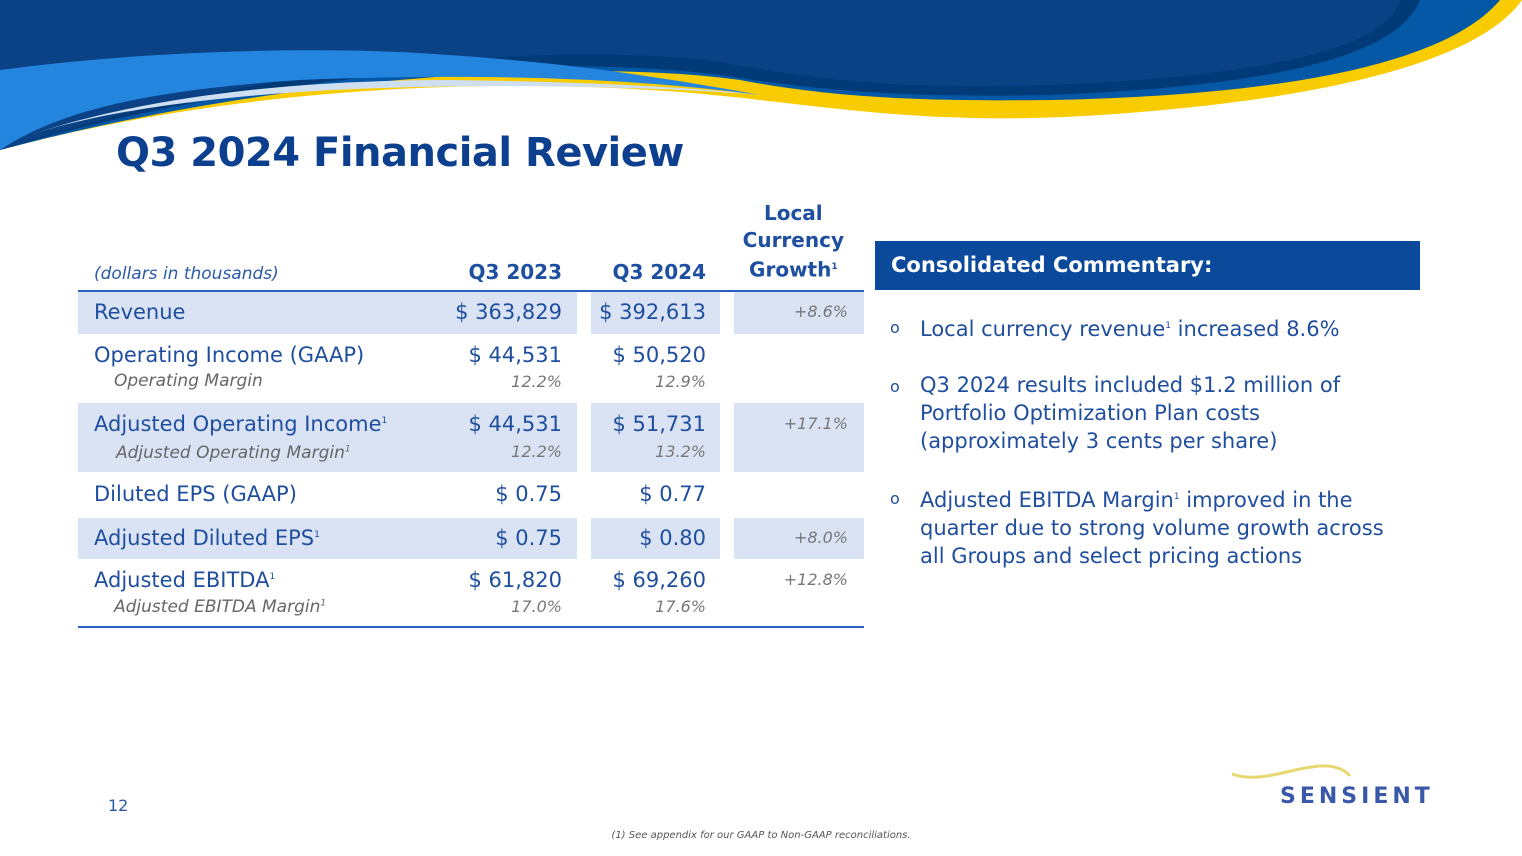 This screenshot has height=856, width=1522. Describe the element at coordinates (1147, 265) in the screenshot. I see `commentary-heading: Consolidated Commentary:` at that location.